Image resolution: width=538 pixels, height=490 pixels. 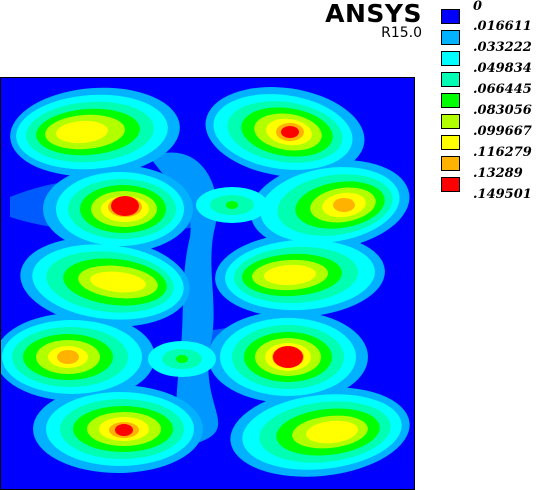 What do you see at coordinates (502, 152) in the screenshot?
I see `legend-label-8: .116279` at bounding box center [502, 152].